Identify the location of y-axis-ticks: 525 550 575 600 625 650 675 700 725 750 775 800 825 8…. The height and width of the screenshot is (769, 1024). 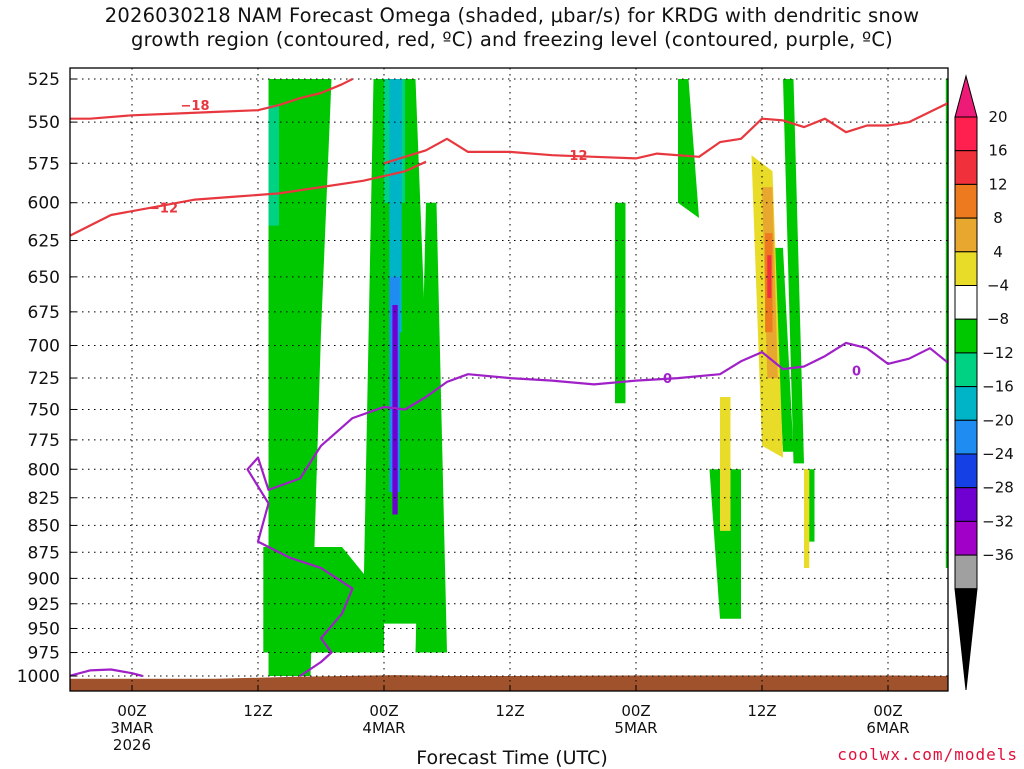
(46, 378).